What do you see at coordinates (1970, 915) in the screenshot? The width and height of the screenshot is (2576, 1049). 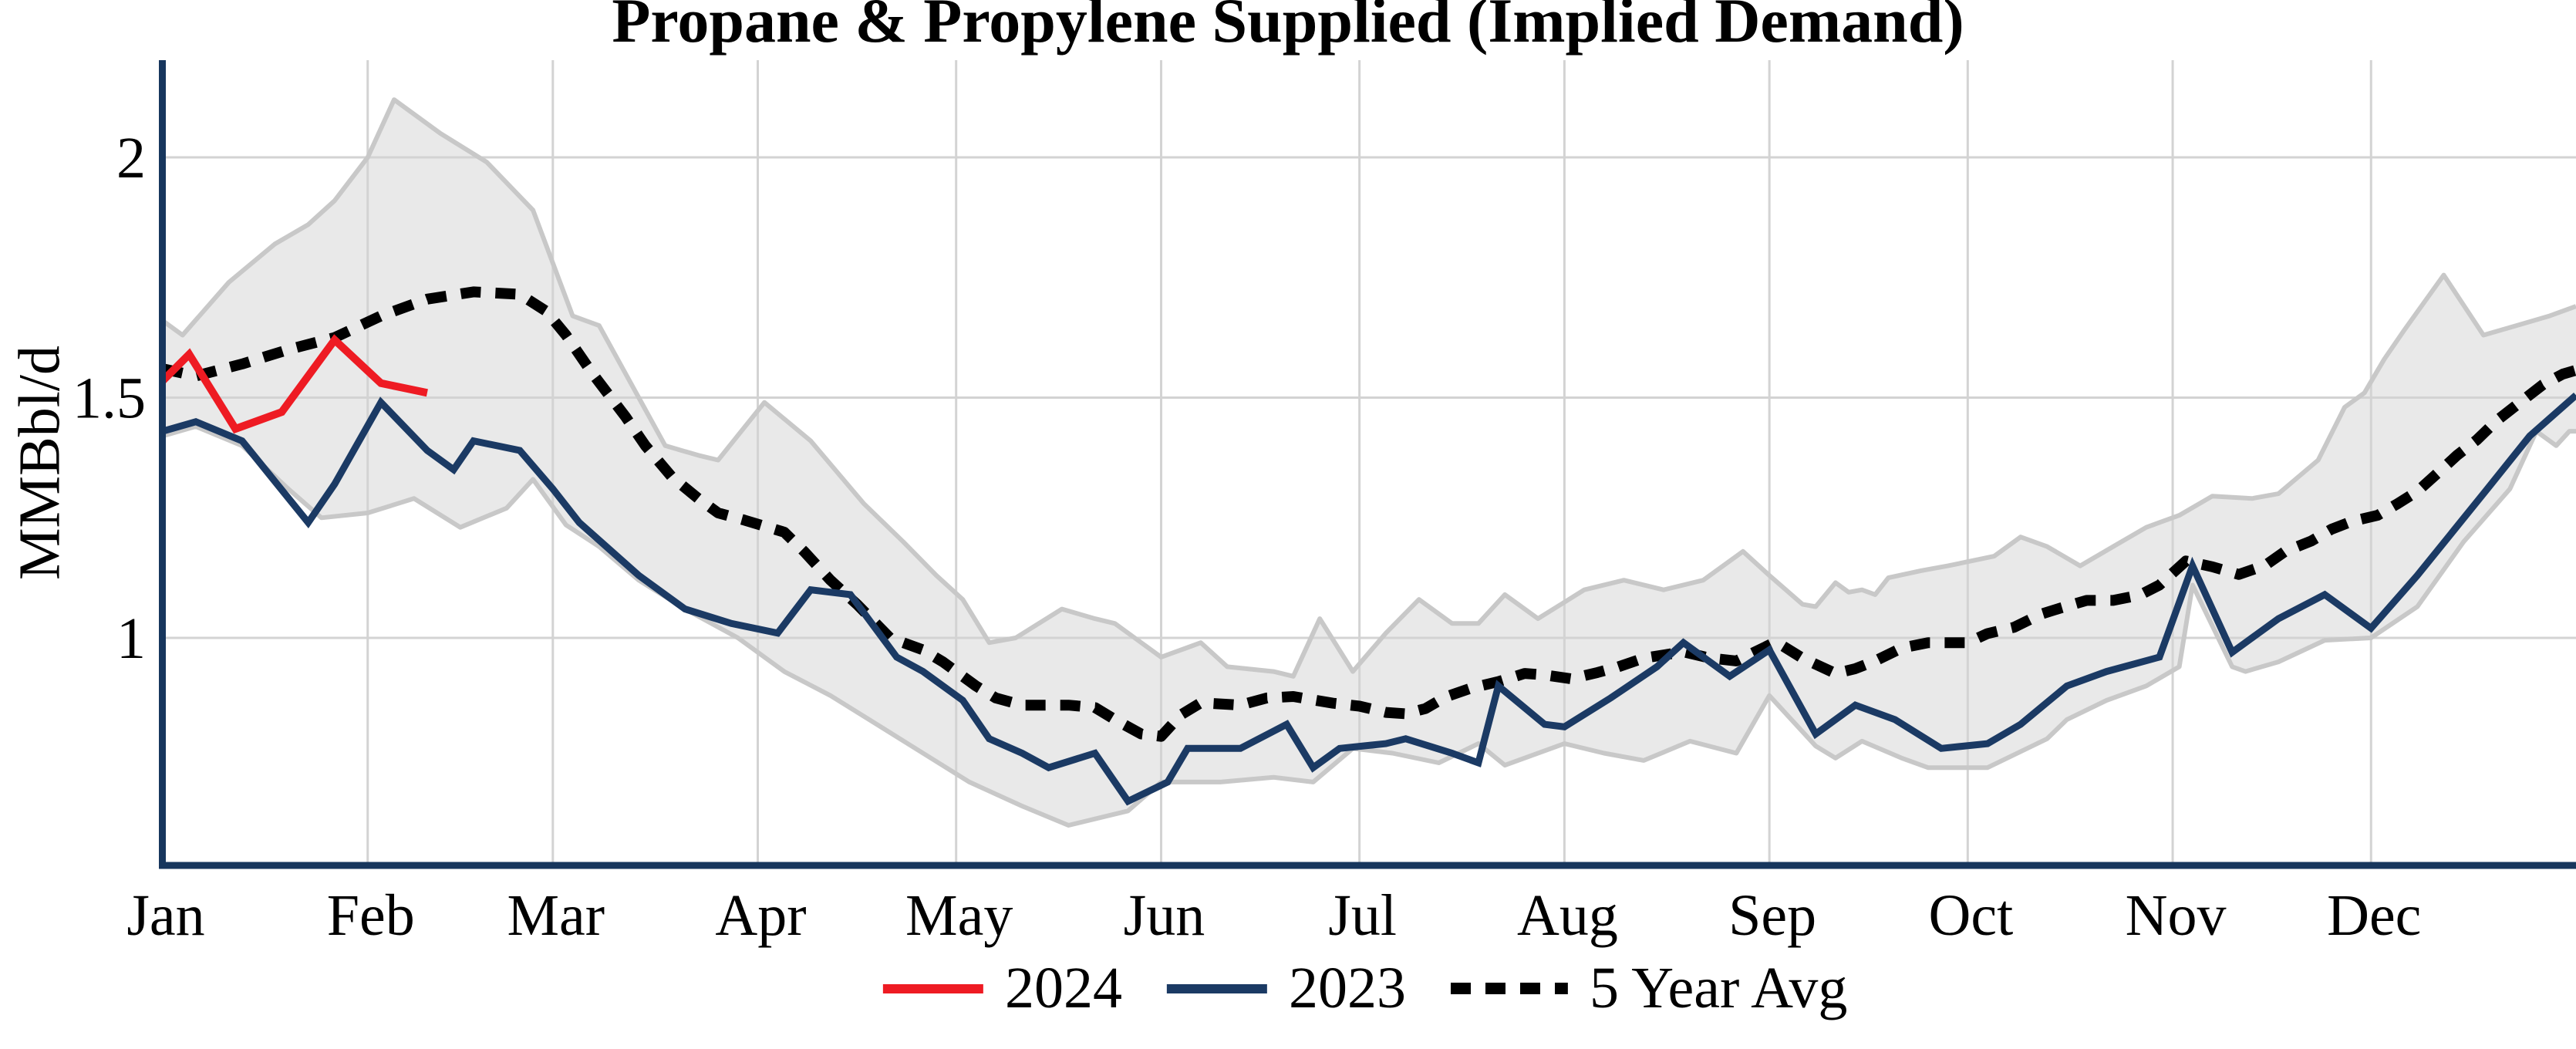 I see `x-tick-label: Oct` at bounding box center [1970, 915].